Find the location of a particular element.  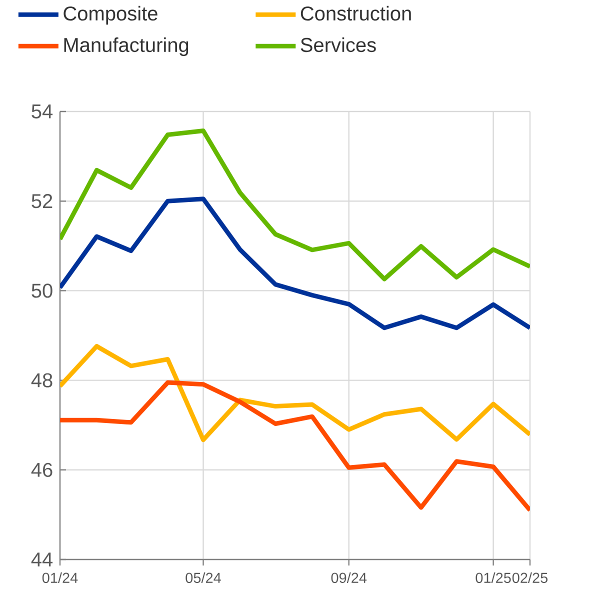

legend-label: Services is located at coordinates (338, 44).